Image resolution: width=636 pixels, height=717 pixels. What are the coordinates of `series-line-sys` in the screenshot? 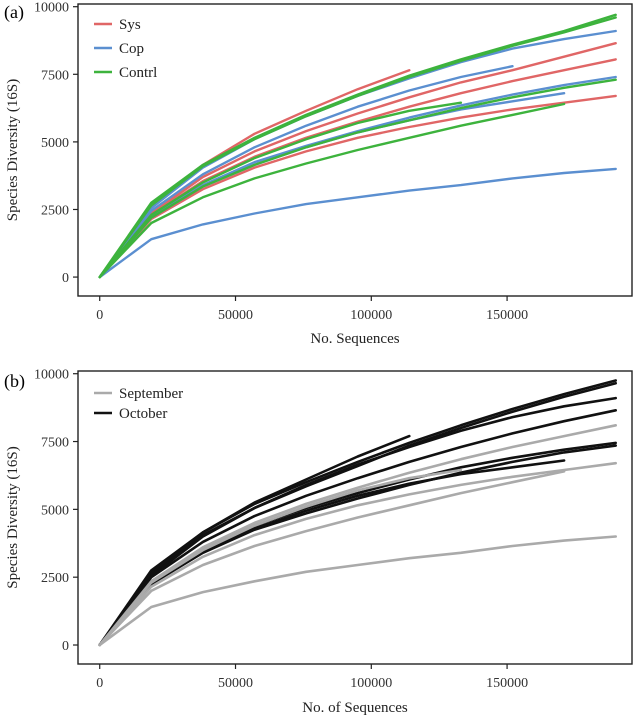 It's located at (254, 174).